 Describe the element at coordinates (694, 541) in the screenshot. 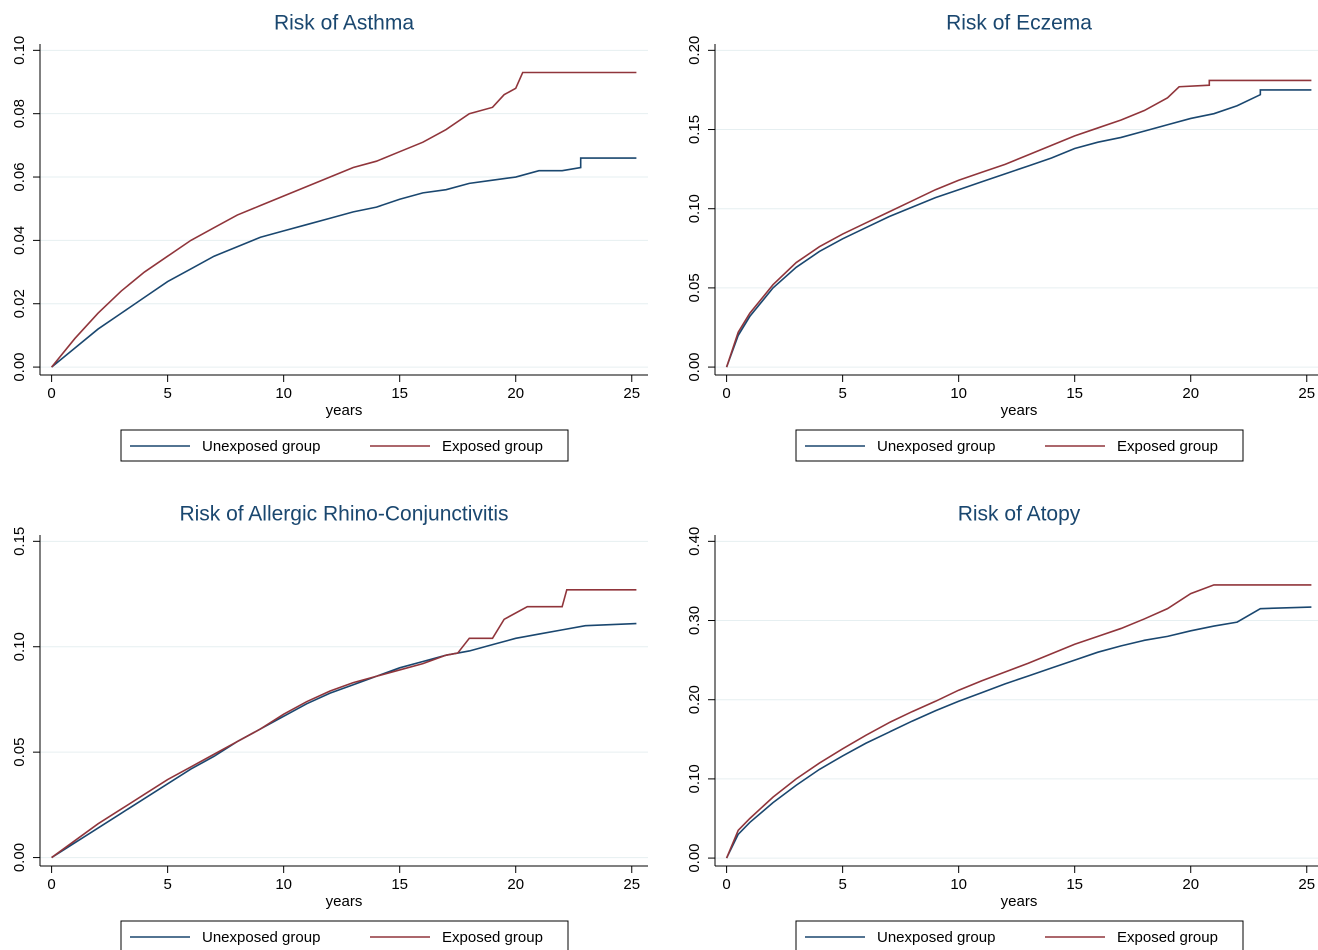

I see `y-tick-label: 0.40` at that location.